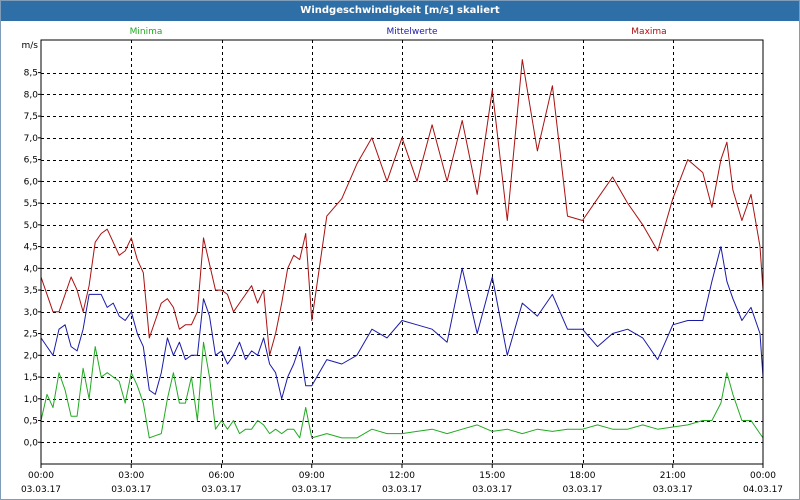 This screenshot has height=500, width=800. What do you see at coordinates (583, 476) in the screenshot?
I see `x-tick-time: 18:00` at bounding box center [583, 476].